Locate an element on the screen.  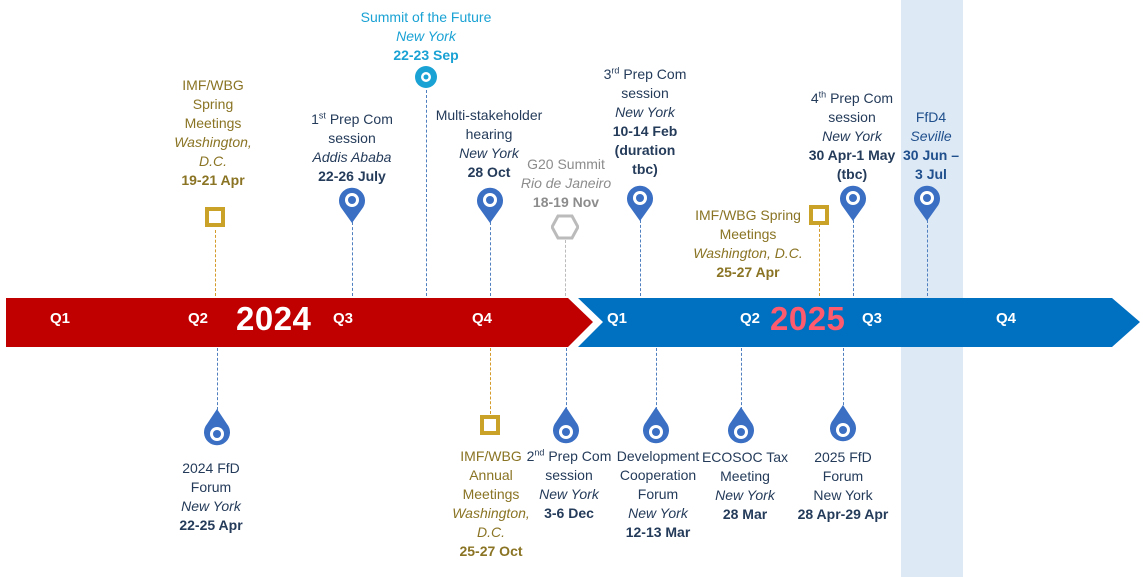
event-date: 28 Oct is located at coordinates (489, 172).